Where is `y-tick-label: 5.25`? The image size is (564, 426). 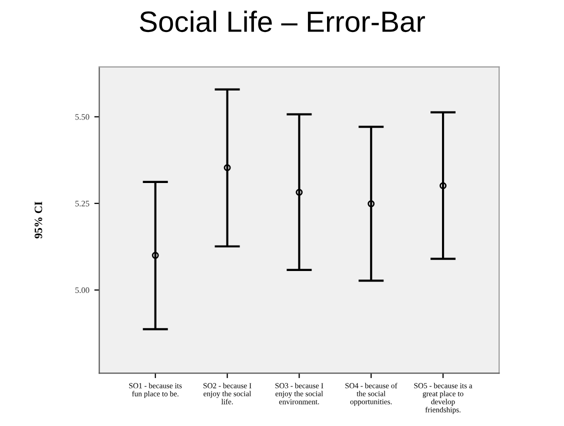 y-tick-label: 5.25 is located at coordinates (82, 203).